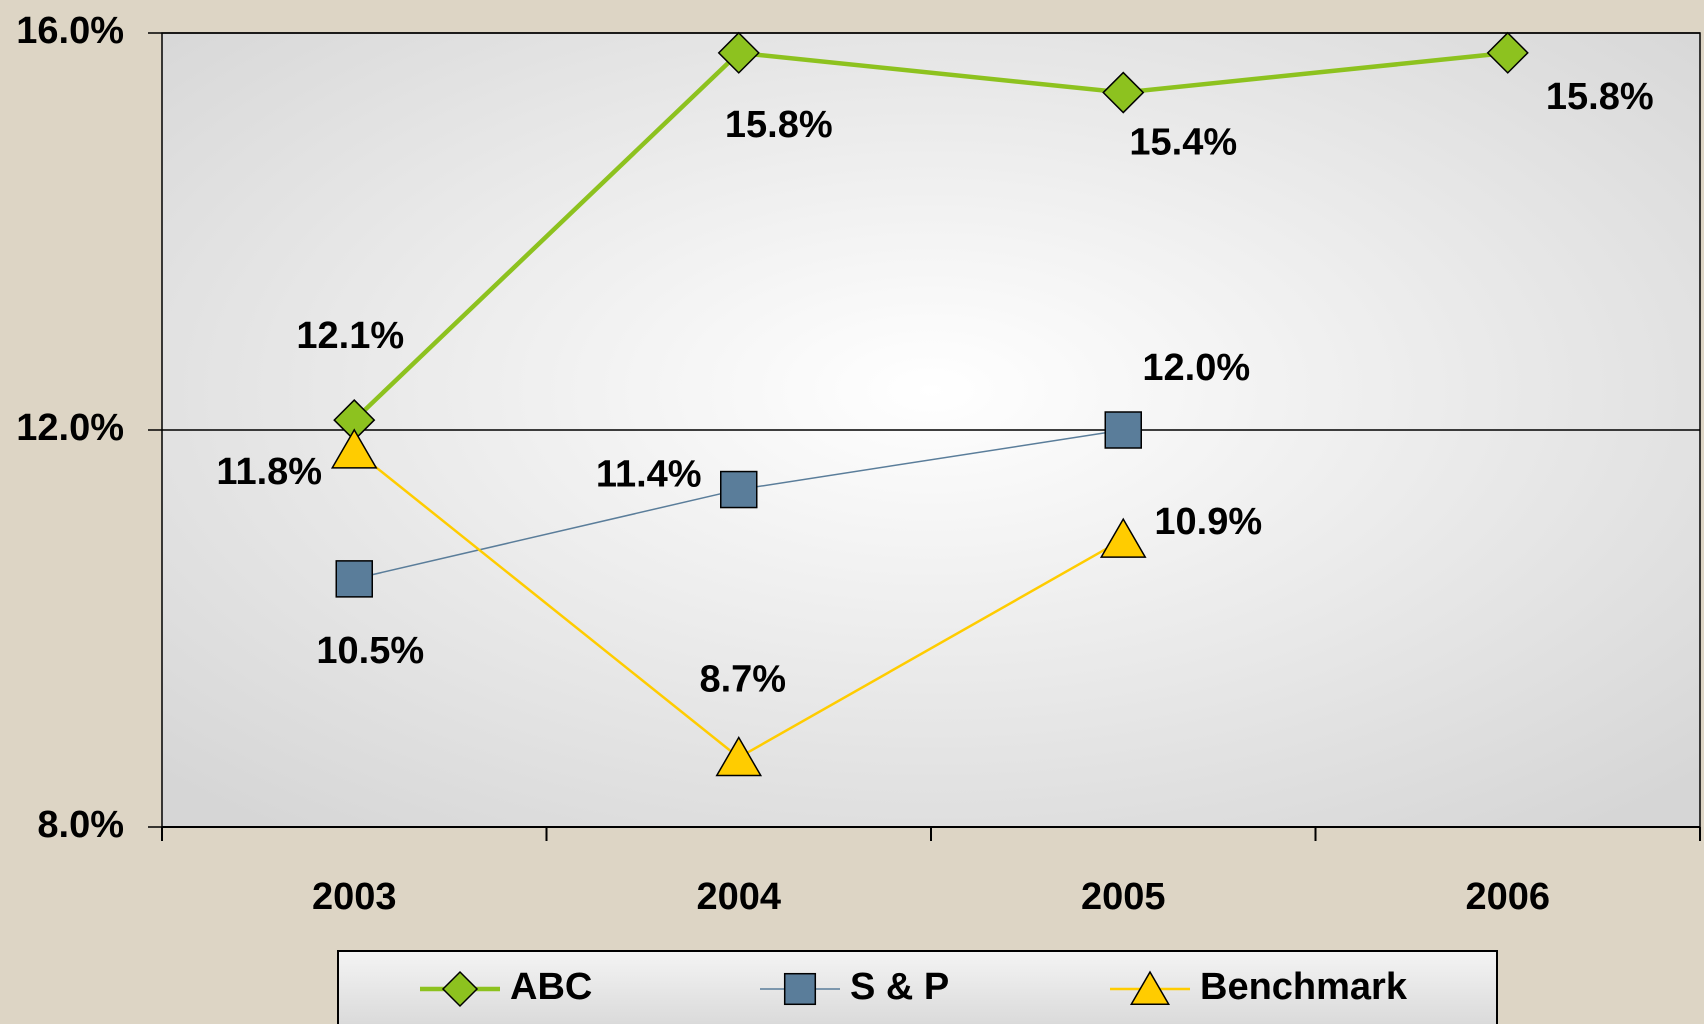  Describe the element at coordinates (70, 428) in the screenshot. I see `y-tick-label: 12.0%` at that location.